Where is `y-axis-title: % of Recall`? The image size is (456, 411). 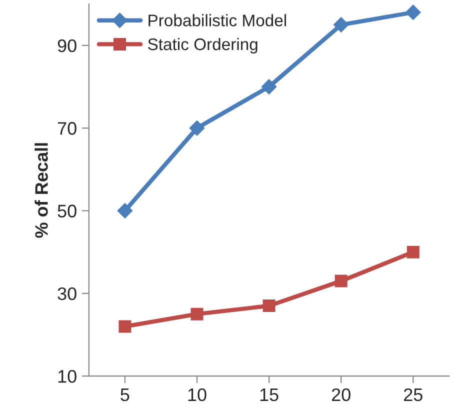
y-axis-title: % of Recall is located at coordinates (41, 190).